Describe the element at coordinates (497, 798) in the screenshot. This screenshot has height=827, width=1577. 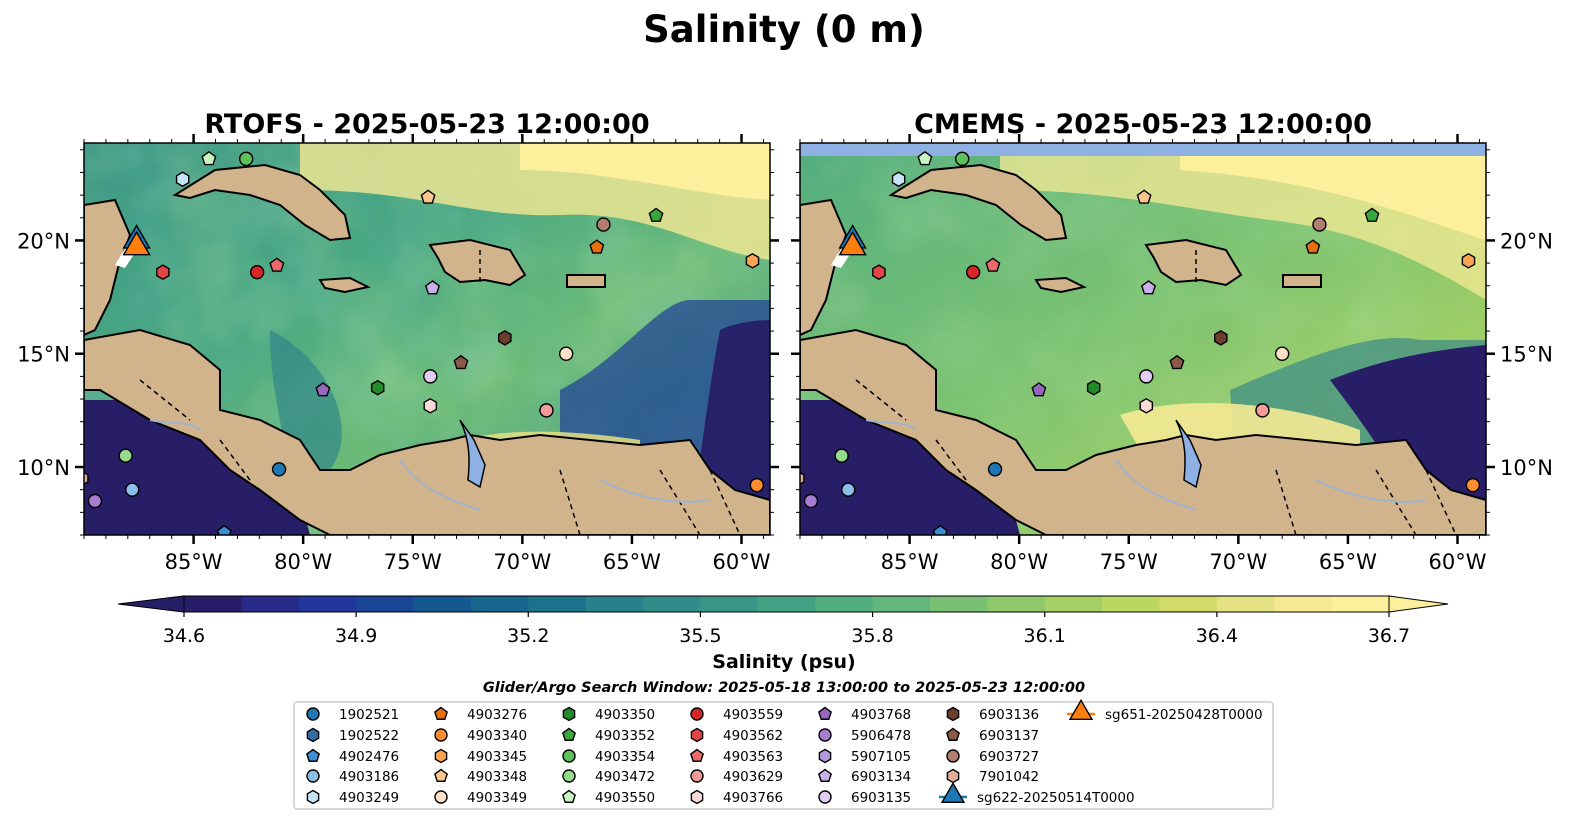
I see `legend-label: 4903349` at that location.